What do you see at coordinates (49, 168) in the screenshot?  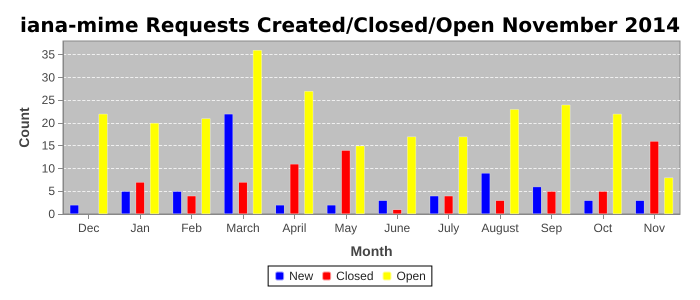 I see `y-tick-label: 10` at bounding box center [49, 168].